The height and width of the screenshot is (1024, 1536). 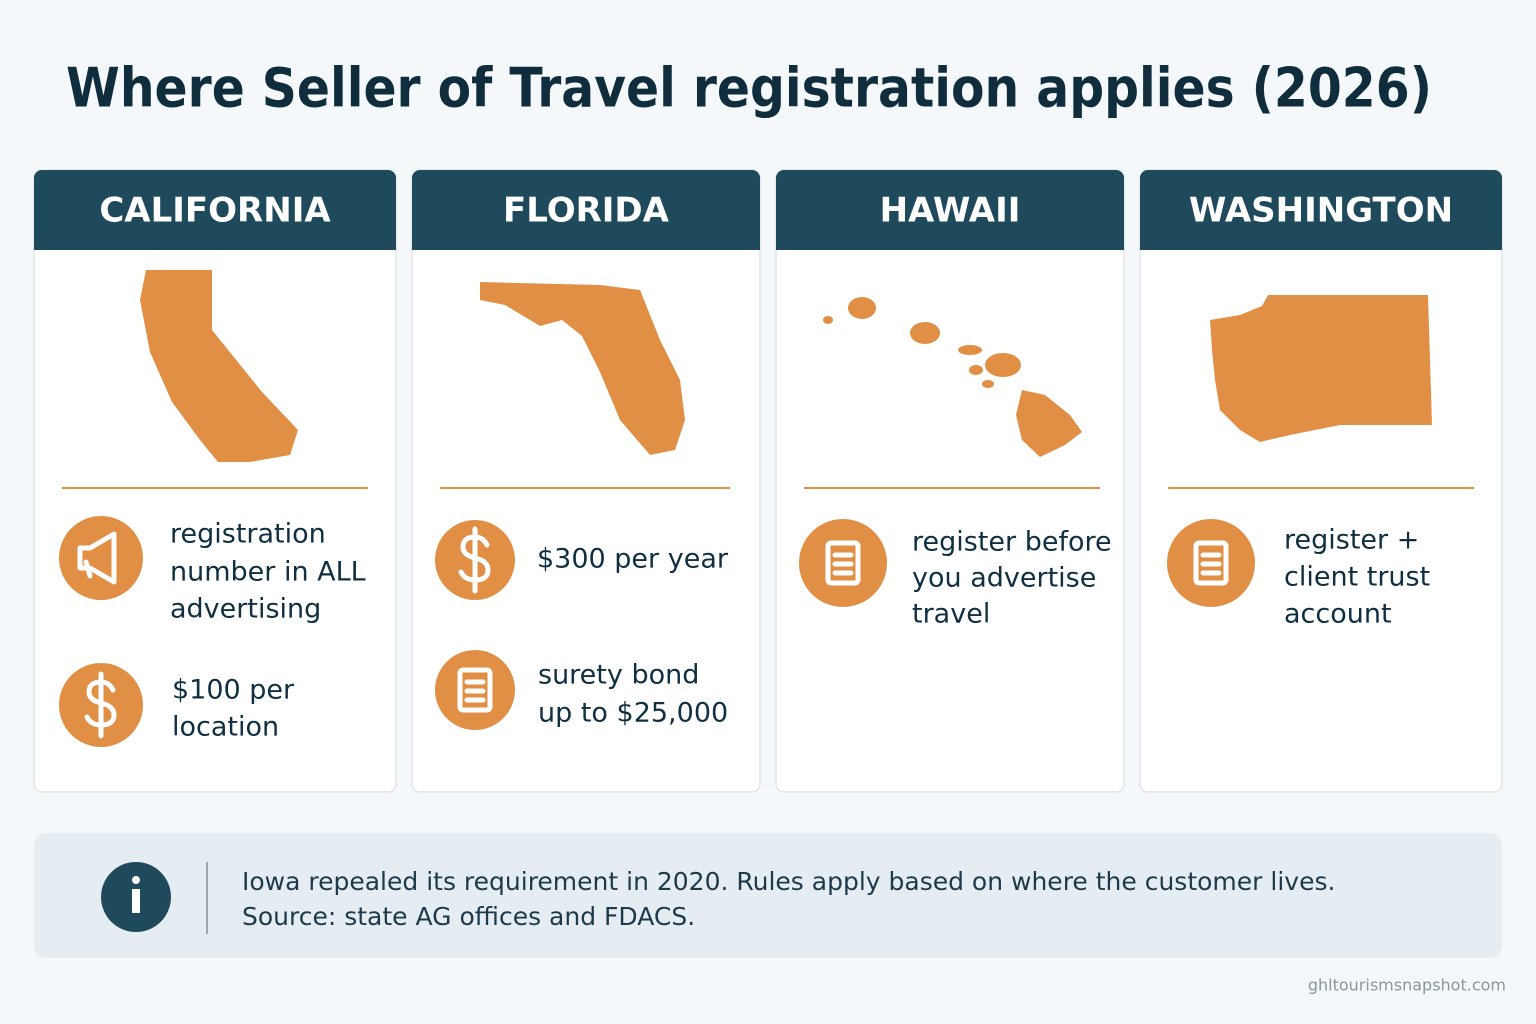 I want to click on item-text: travel, so click(x=951, y=614).